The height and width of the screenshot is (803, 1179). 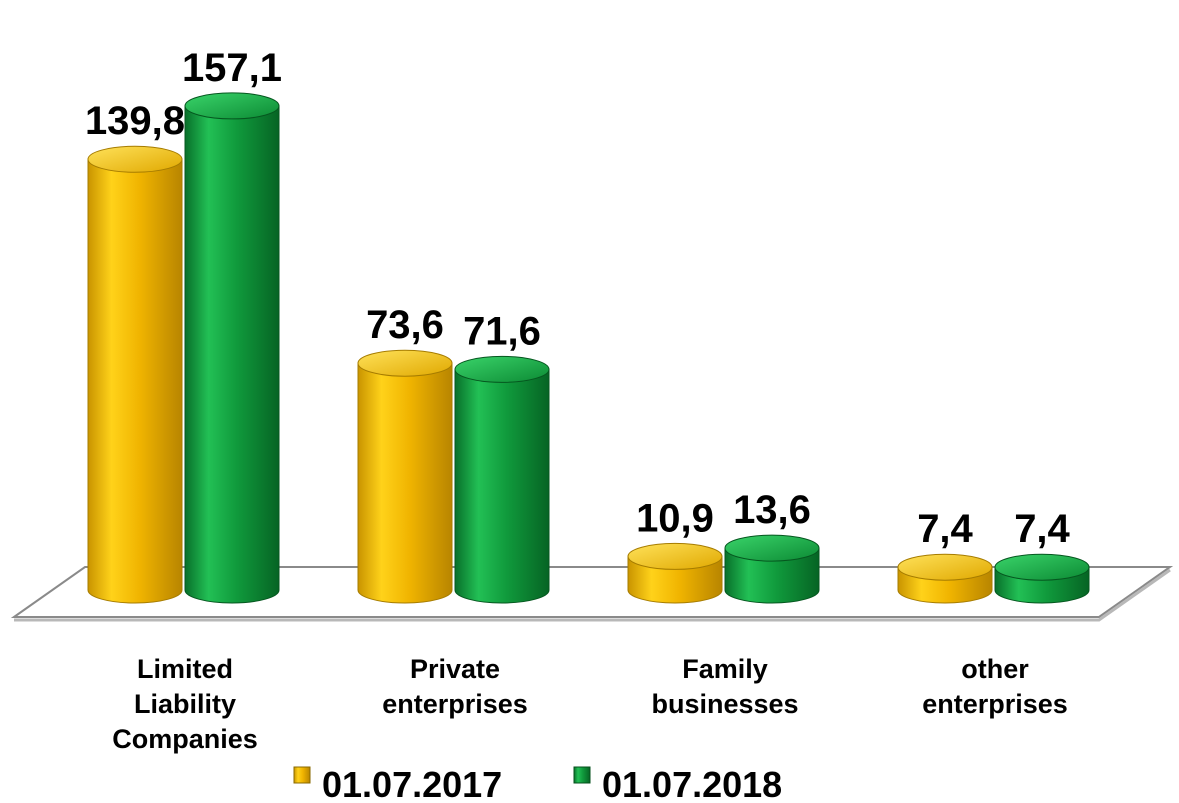 I want to click on chart-floor, so click(x=592, y=592).